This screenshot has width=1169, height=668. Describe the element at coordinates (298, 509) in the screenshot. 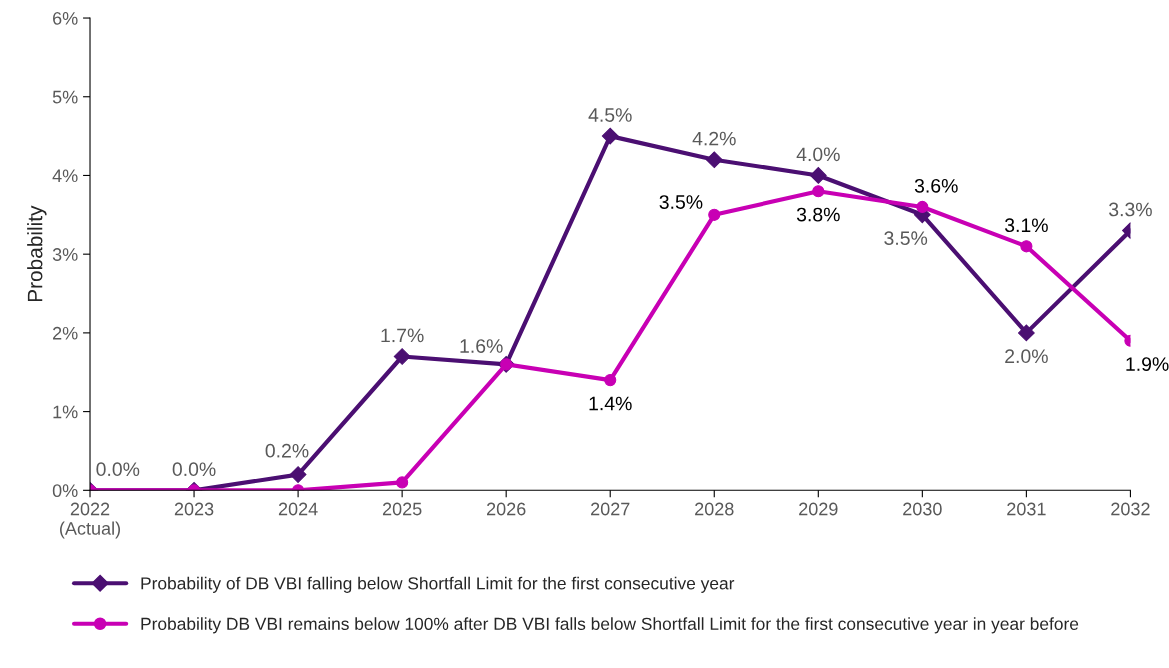

I see `x-tick-label: 2024` at that location.